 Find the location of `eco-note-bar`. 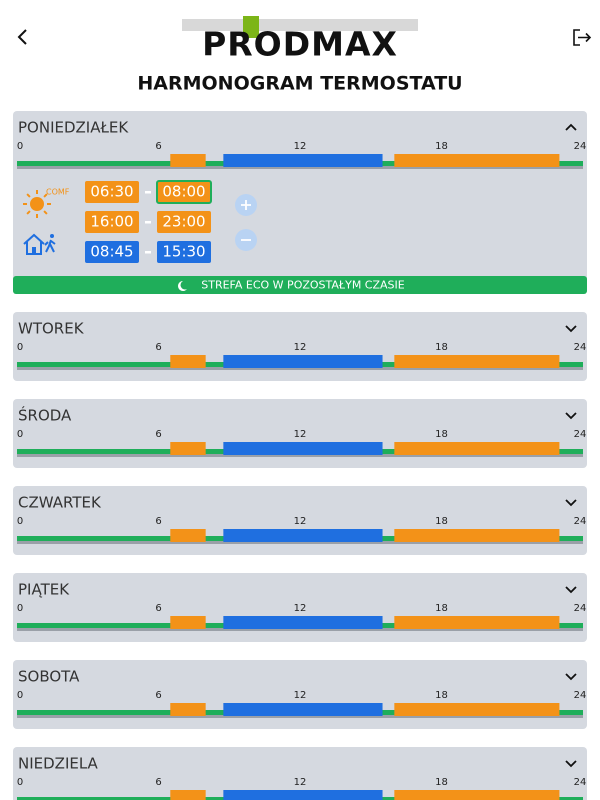

eco-note-bar is located at coordinates (300, 285).